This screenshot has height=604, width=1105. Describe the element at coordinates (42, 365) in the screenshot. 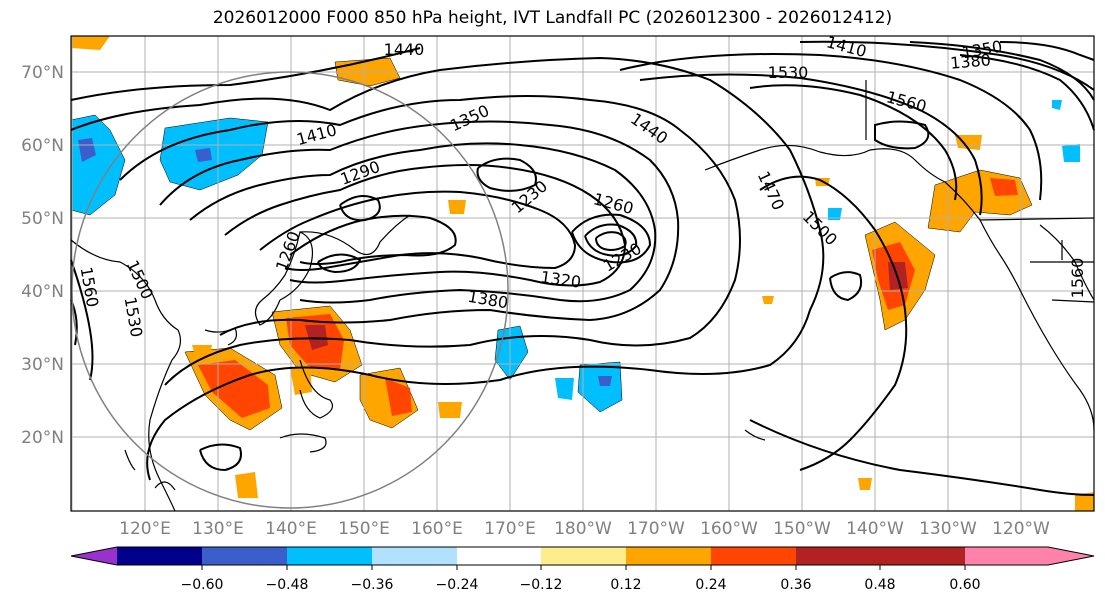

I see `lat-label: 30°N` at that location.